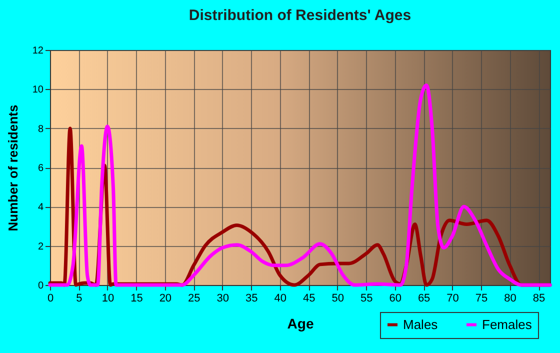 Image resolution: width=560 pixels, height=353 pixels. Describe the element at coordinates (41, 129) in the screenshot. I see `y-tick-label: 8` at that location.